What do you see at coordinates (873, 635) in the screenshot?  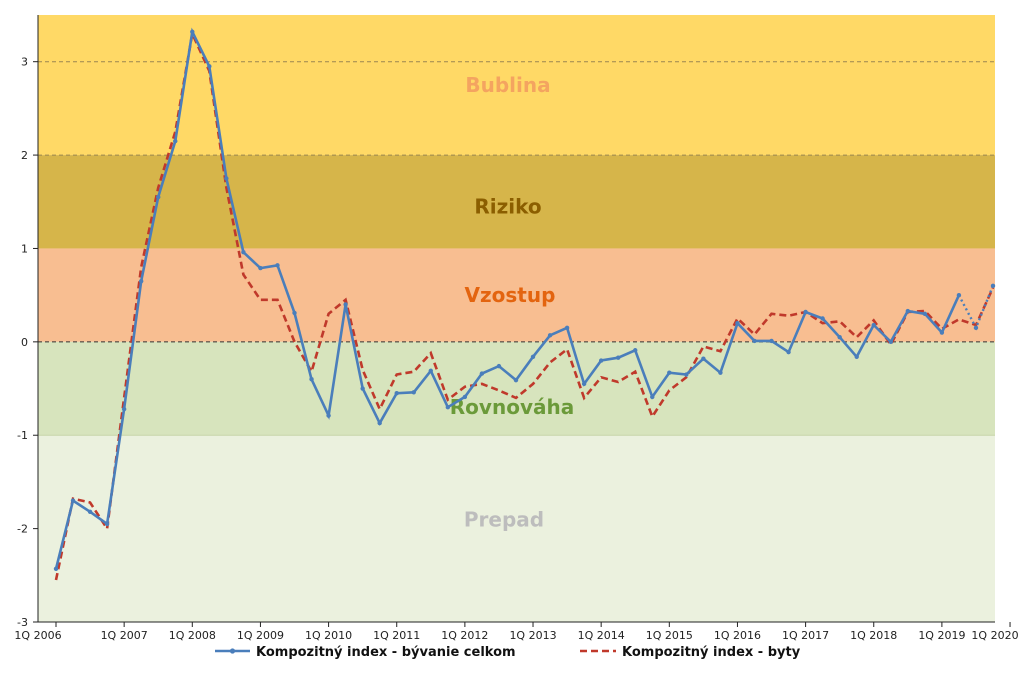 I see `x-tick-label: 1Q 2018` at bounding box center [873, 635].